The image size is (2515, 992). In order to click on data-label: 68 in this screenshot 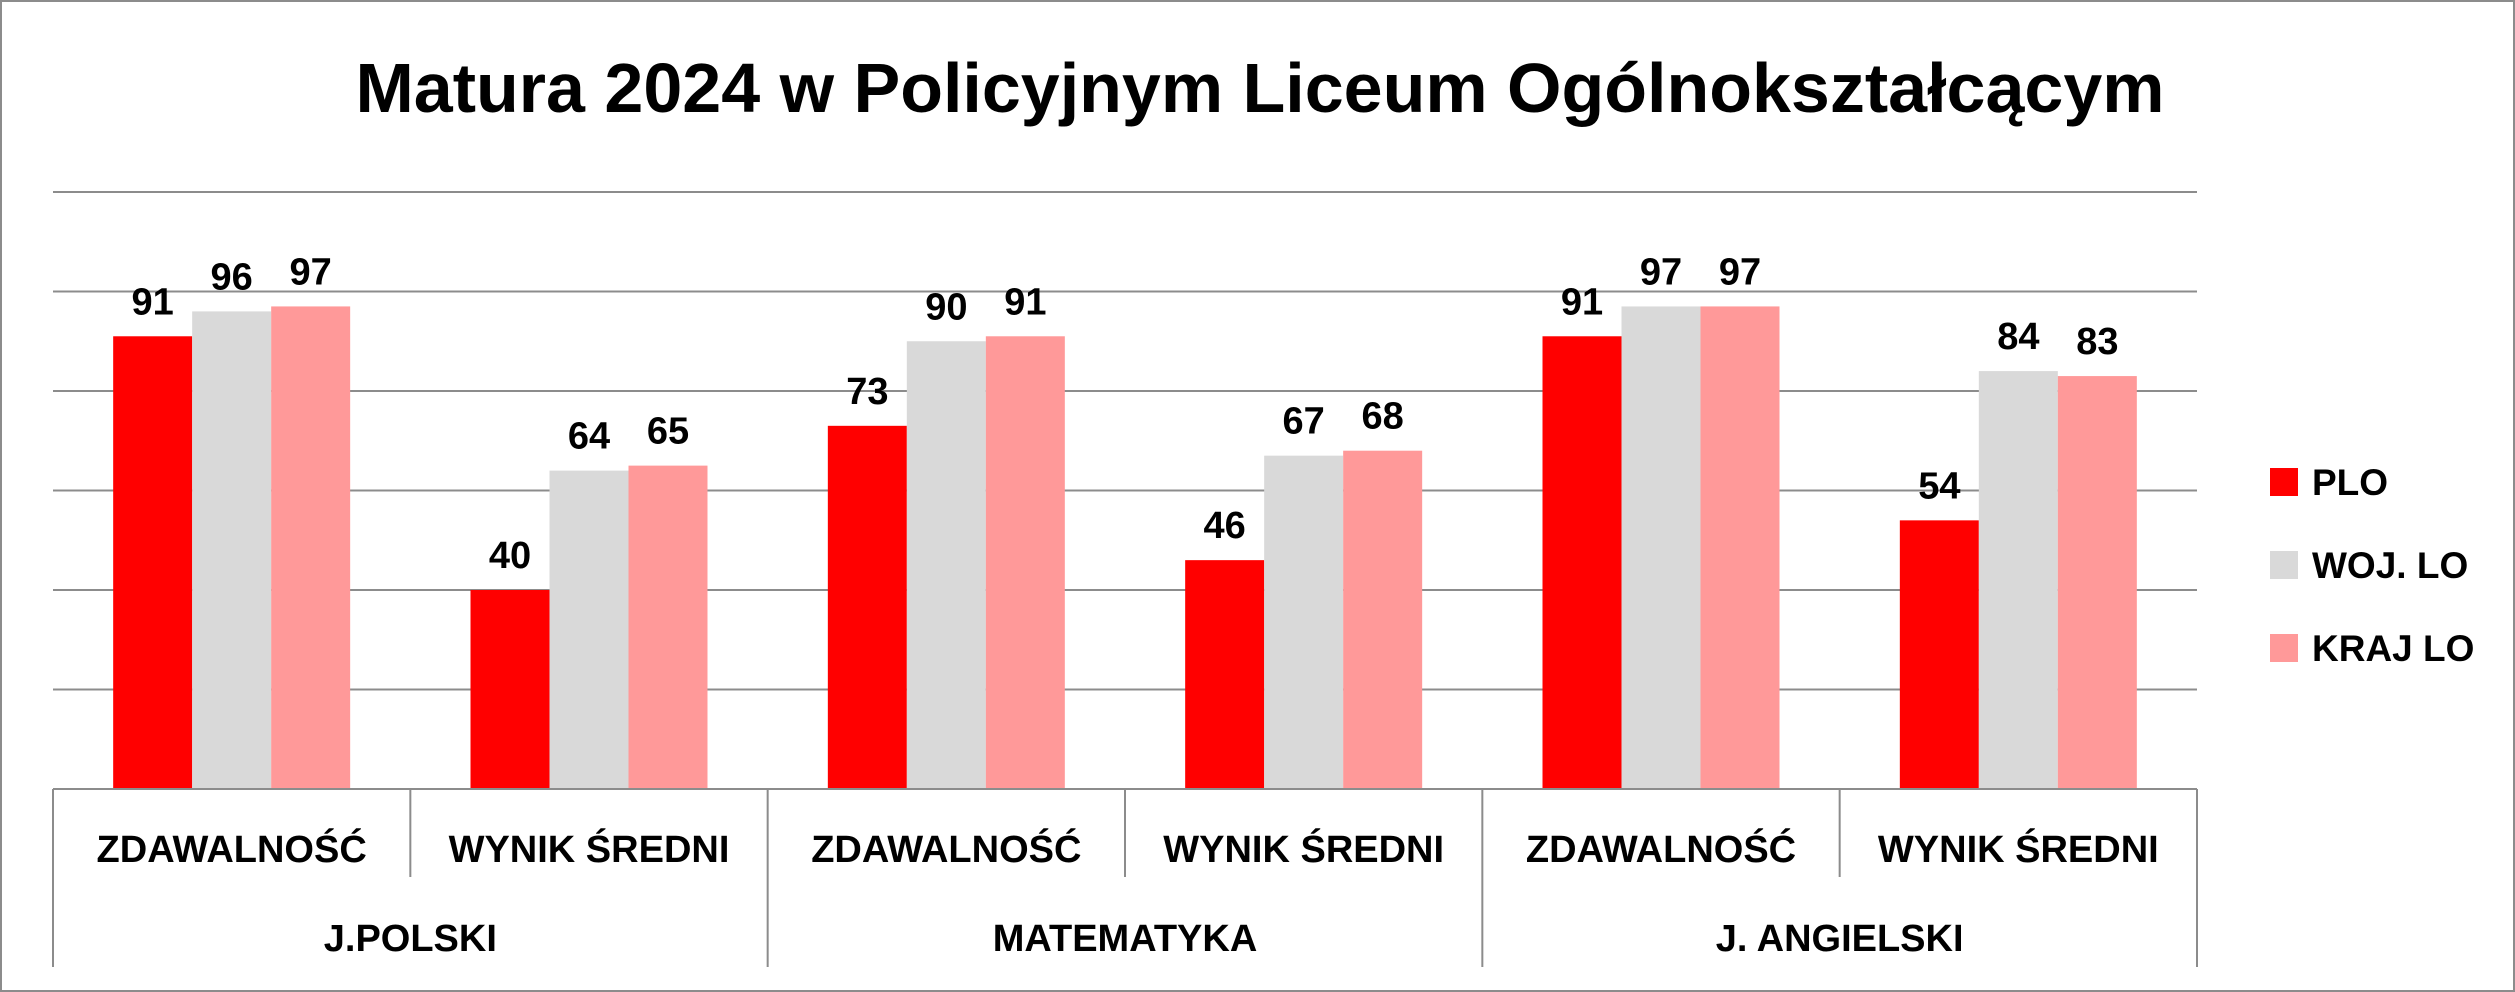, I will do `click(1383, 417)`.